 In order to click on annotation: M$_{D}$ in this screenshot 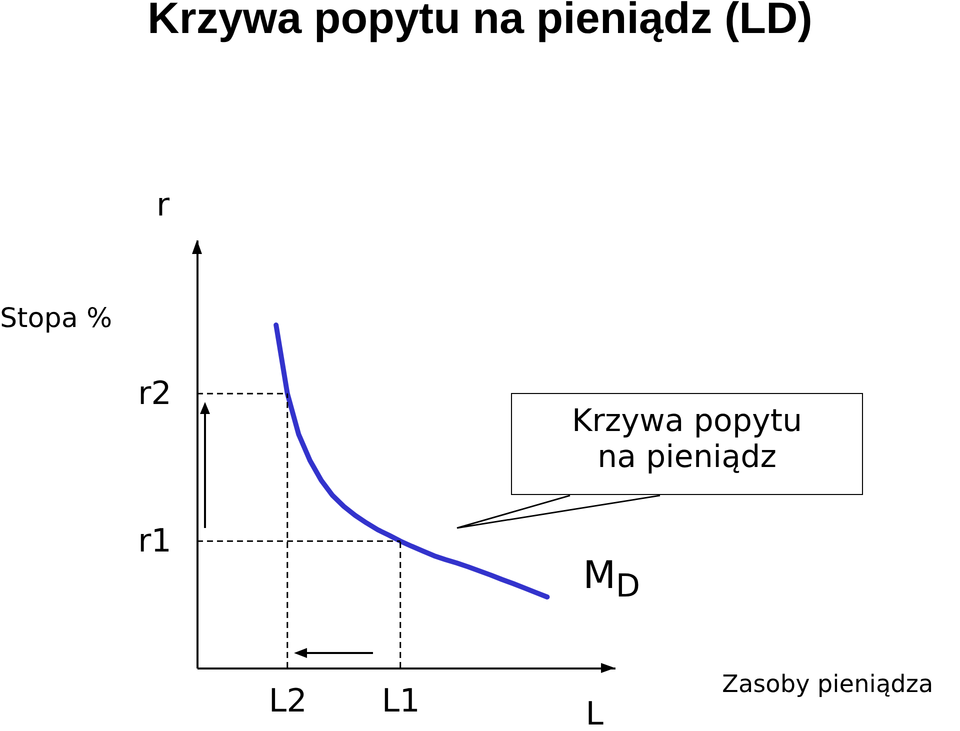, I will do `click(611, 579)`.